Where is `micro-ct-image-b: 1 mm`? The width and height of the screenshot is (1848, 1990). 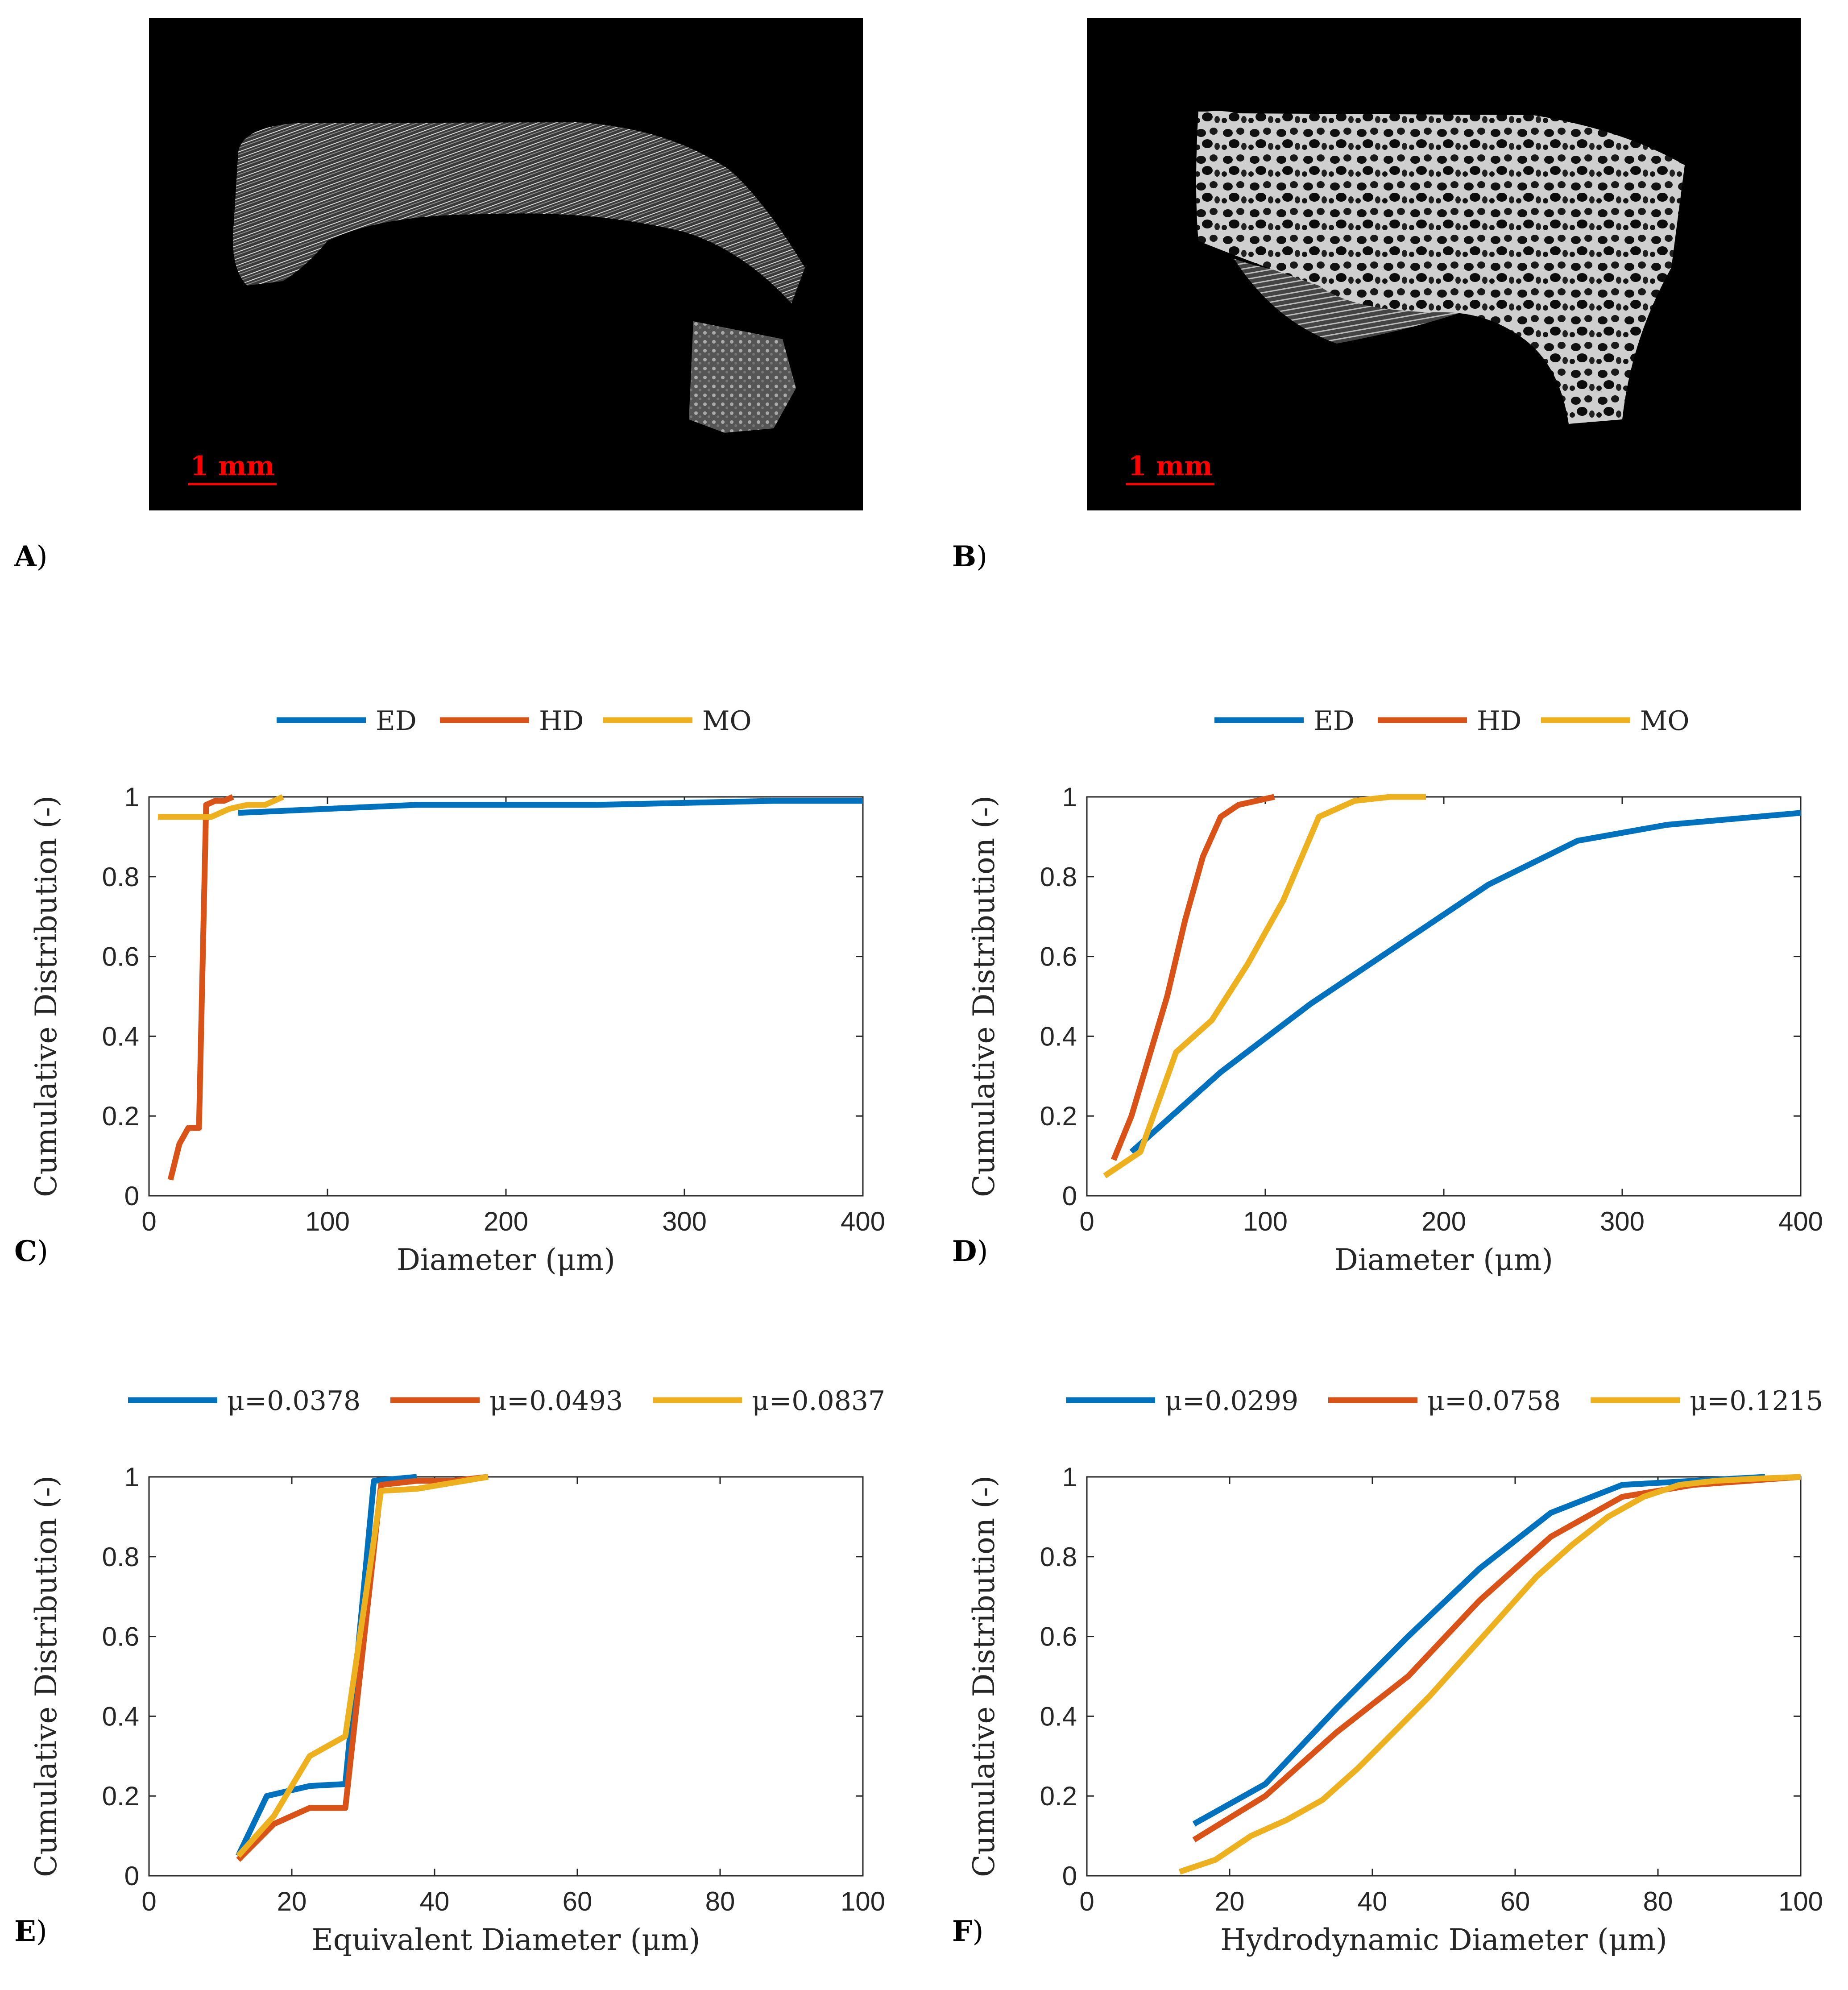 micro-ct-image-b: 1 mm is located at coordinates (1444, 264).